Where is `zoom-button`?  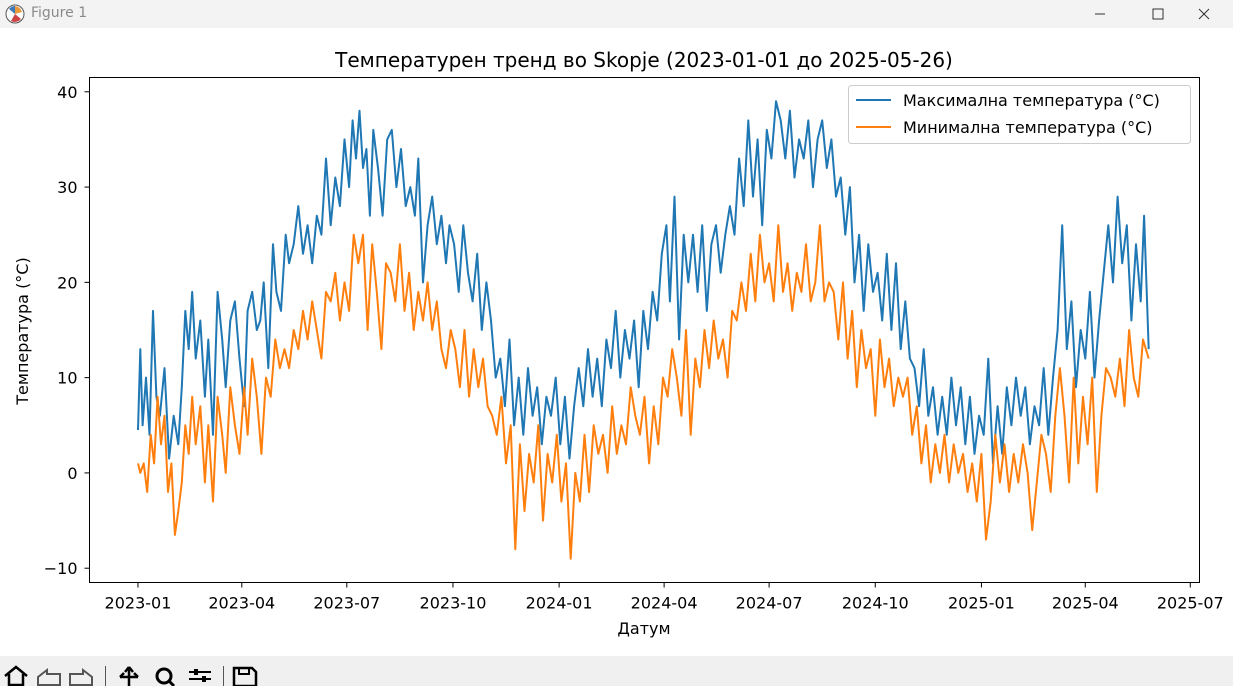
zoom-button is located at coordinates (165, 676).